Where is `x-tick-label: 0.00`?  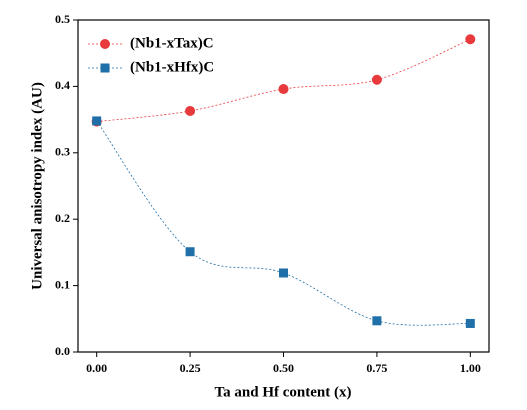
x-tick-label: 0.00 is located at coordinates (96, 368).